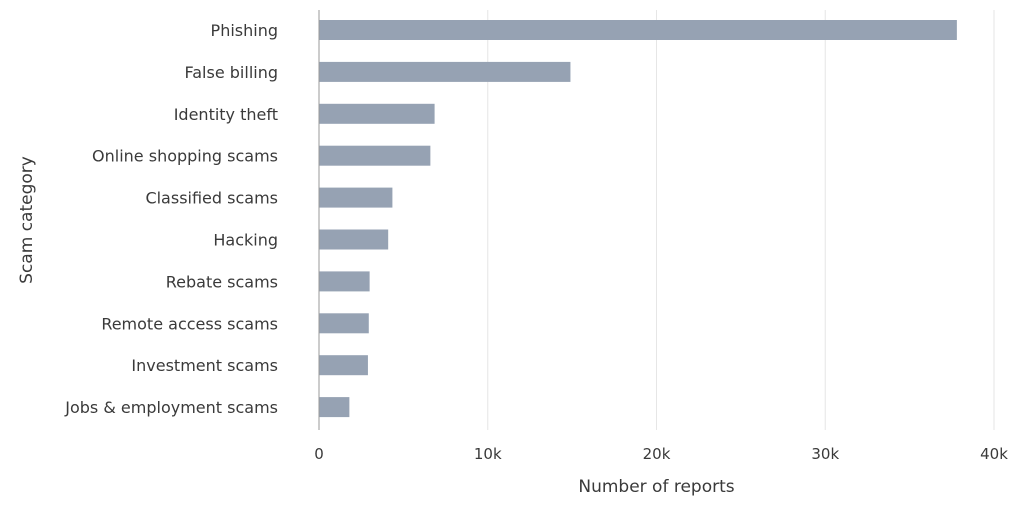  What do you see at coordinates (222, 281) in the screenshot?
I see `category-label: Rebate scams` at bounding box center [222, 281].